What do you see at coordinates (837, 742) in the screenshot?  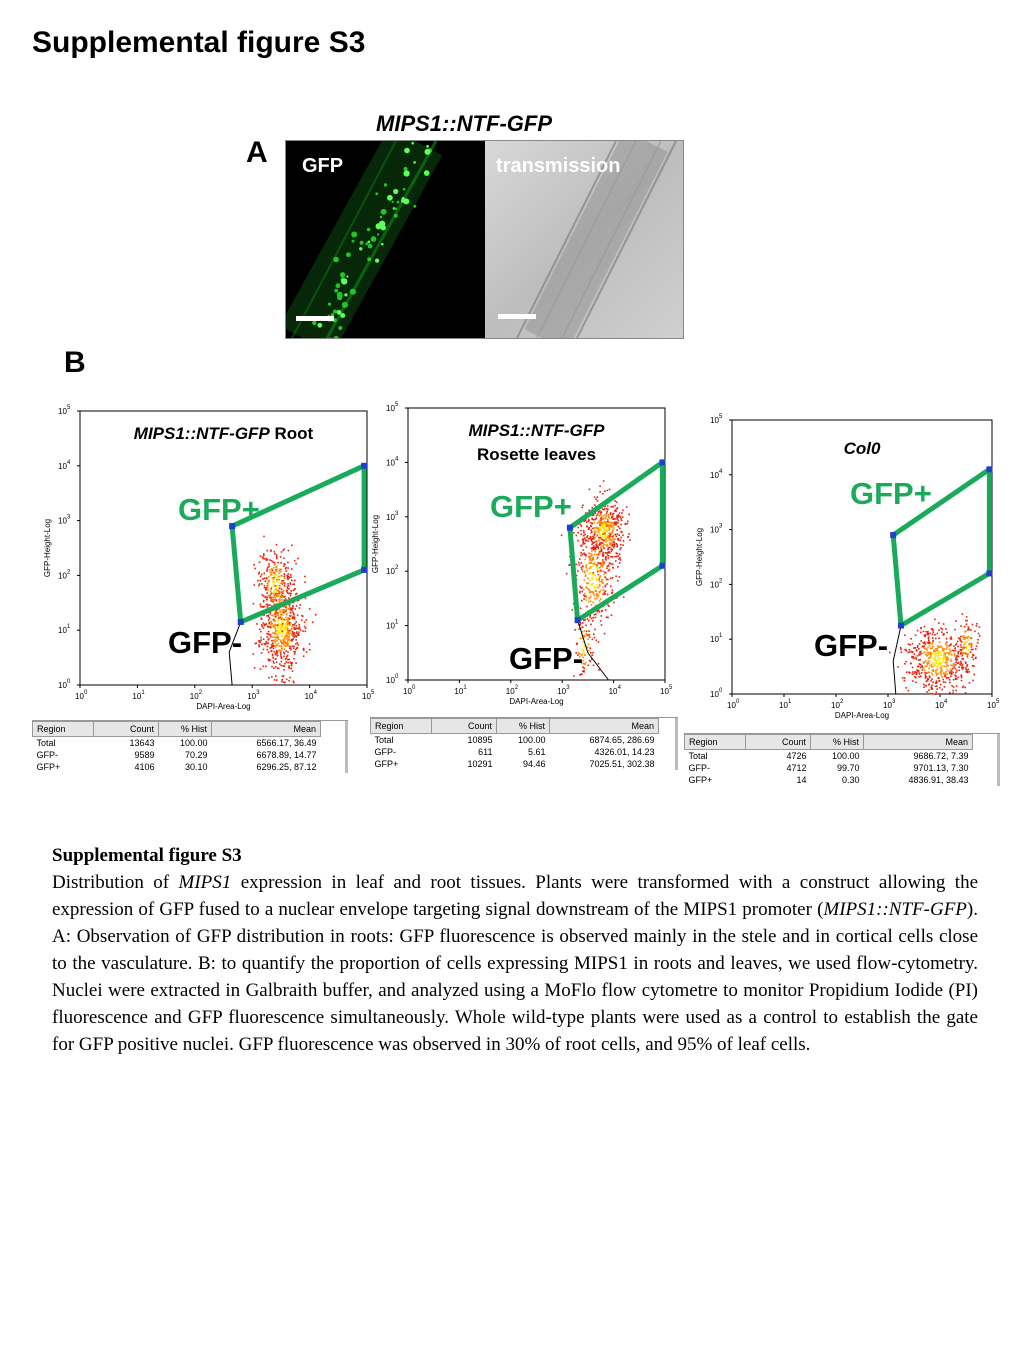 I see `stats-header-cell: % Hist` at bounding box center [837, 742].